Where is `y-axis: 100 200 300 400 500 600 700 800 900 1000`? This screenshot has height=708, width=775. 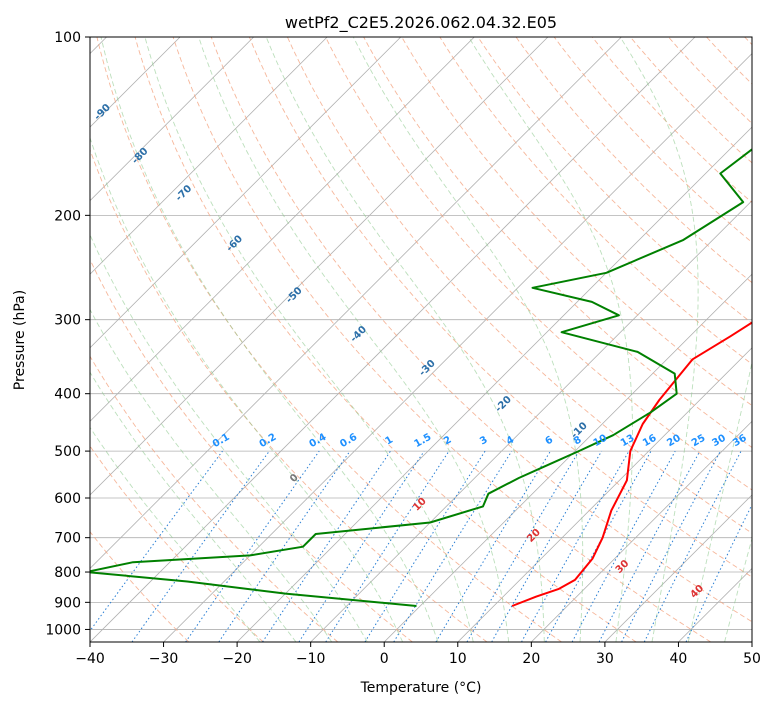 y-axis: 100 200 300 400 500 600 700 800 900 1000 is located at coordinates (67, 334).